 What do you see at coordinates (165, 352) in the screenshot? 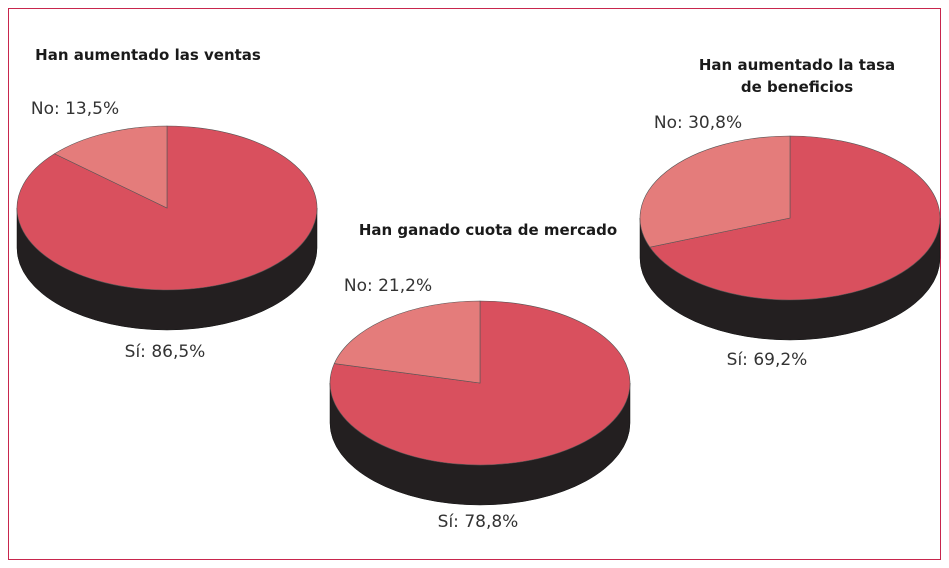
I see `slice-label: Sí: 86,5%` at bounding box center [165, 352].